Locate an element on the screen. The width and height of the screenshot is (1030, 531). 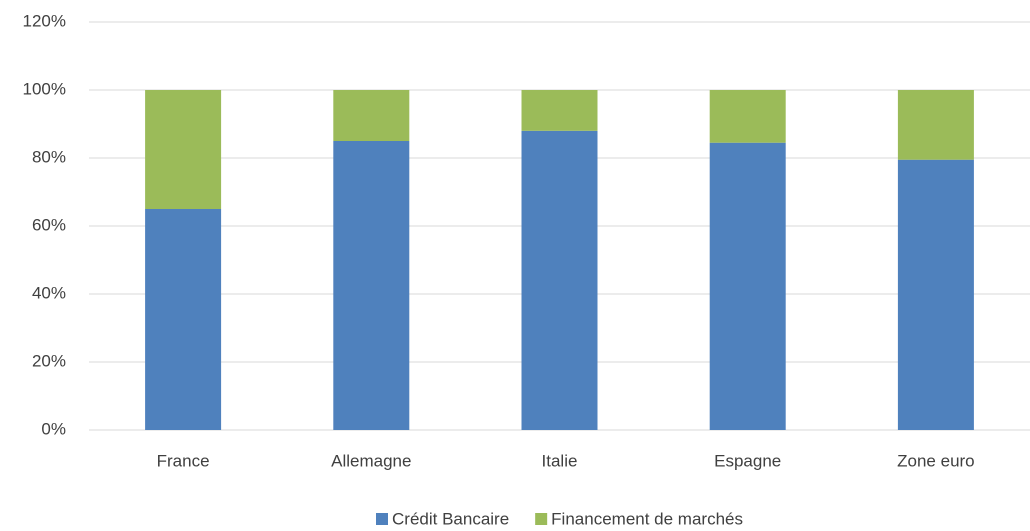
x-tick-label: Allemagne is located at coordinates (371, 460).